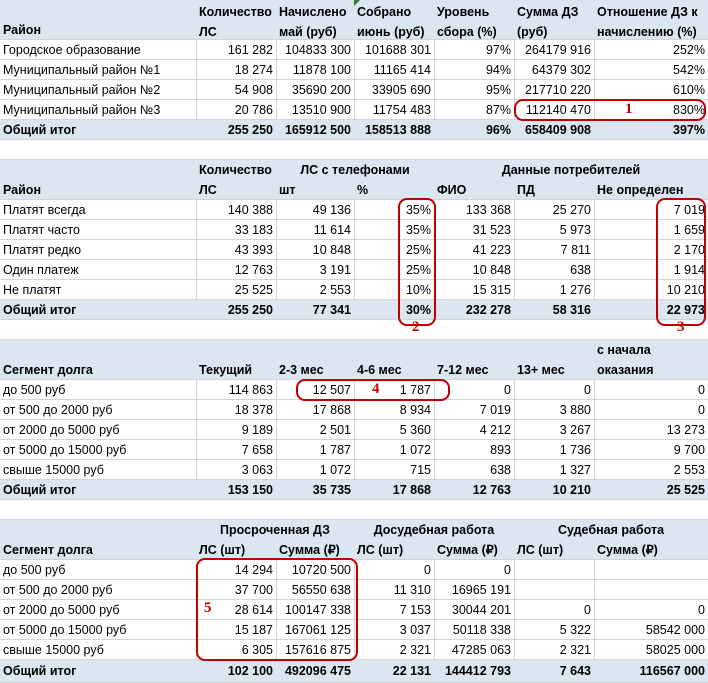  I want to click on header-cell: ЛС, so click(208, 189).